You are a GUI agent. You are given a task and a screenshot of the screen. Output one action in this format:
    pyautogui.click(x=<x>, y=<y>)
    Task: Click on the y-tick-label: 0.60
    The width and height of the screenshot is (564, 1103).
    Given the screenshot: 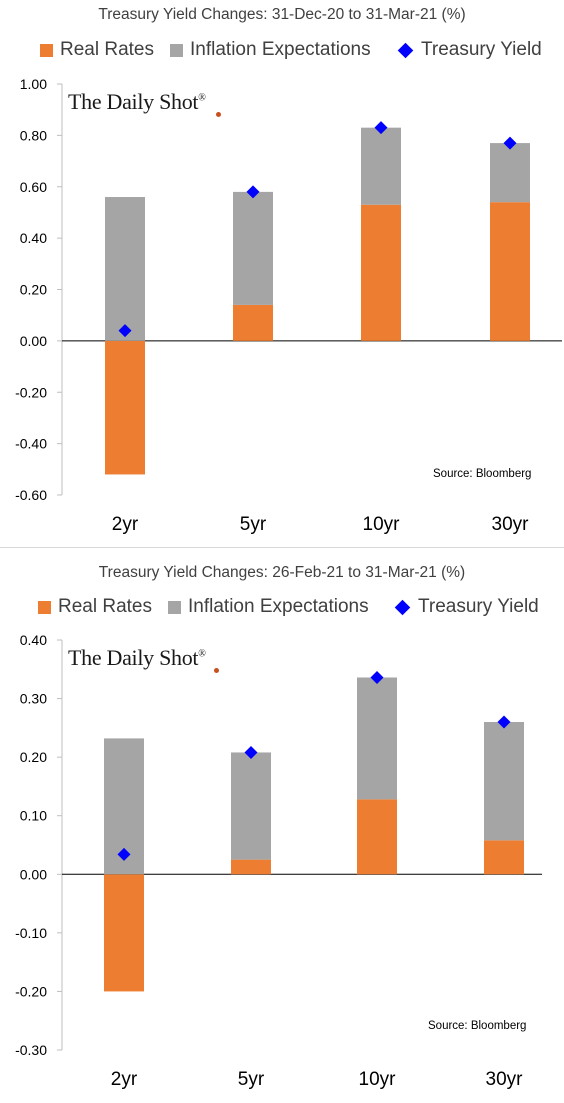 What is the action you would take?
    pyautogui.click(x=33, y=187)
    